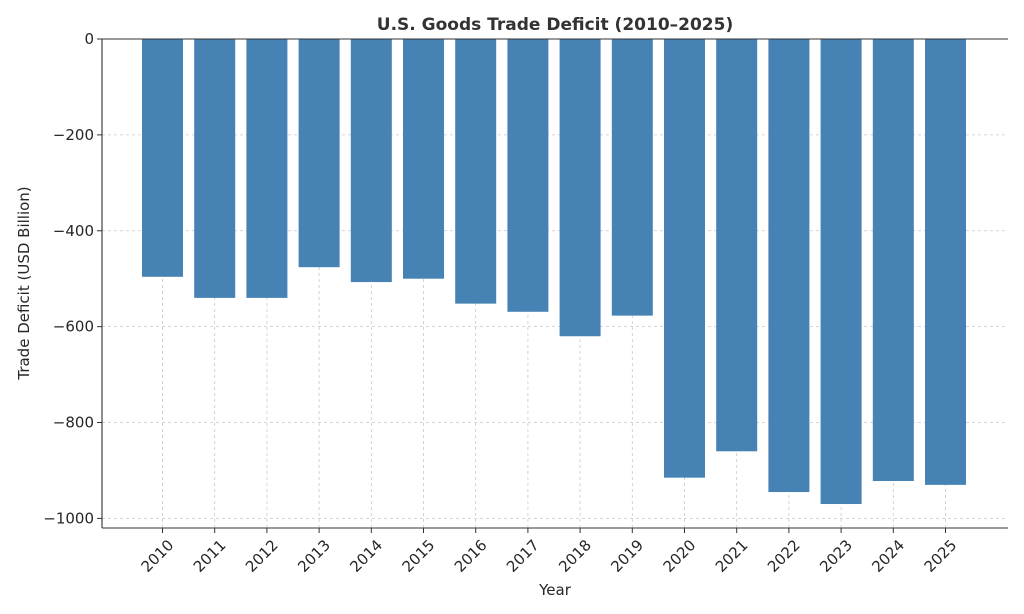 The image size is (1024, 614). Describe the element at coordinates (627, 556) in the screenshot. I see `x-tick-label: 2019` at that location.